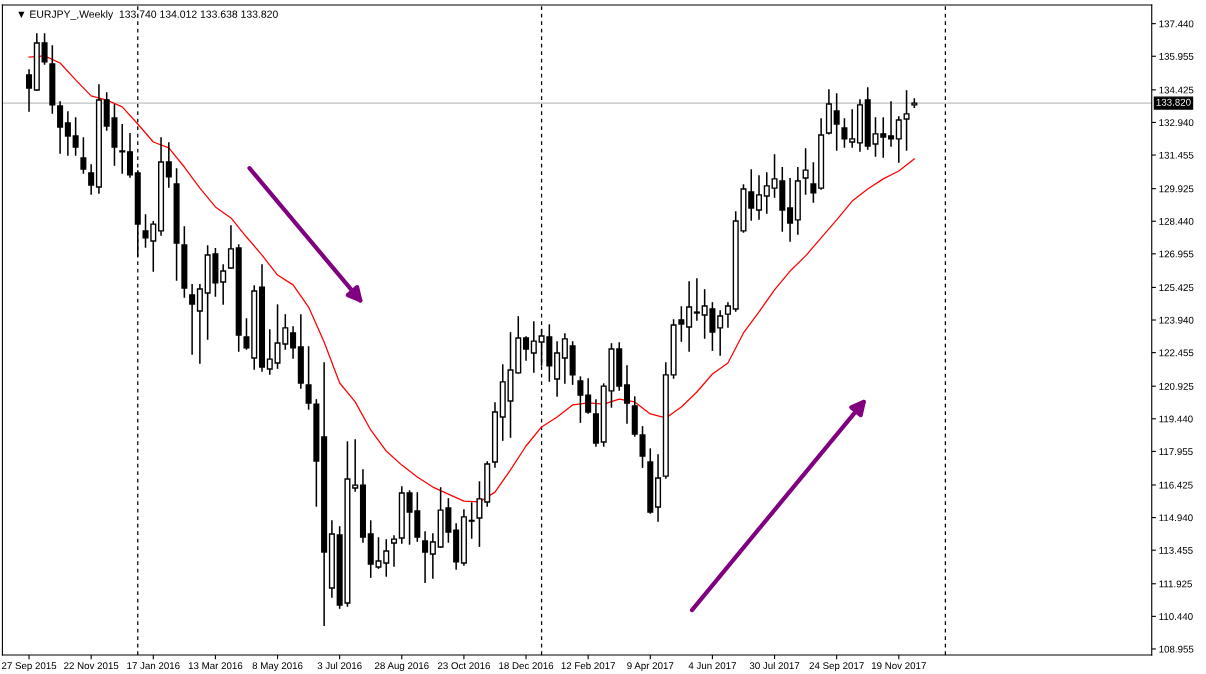  I want to click on y-tick-label: 135.955, so click(1176, 56).